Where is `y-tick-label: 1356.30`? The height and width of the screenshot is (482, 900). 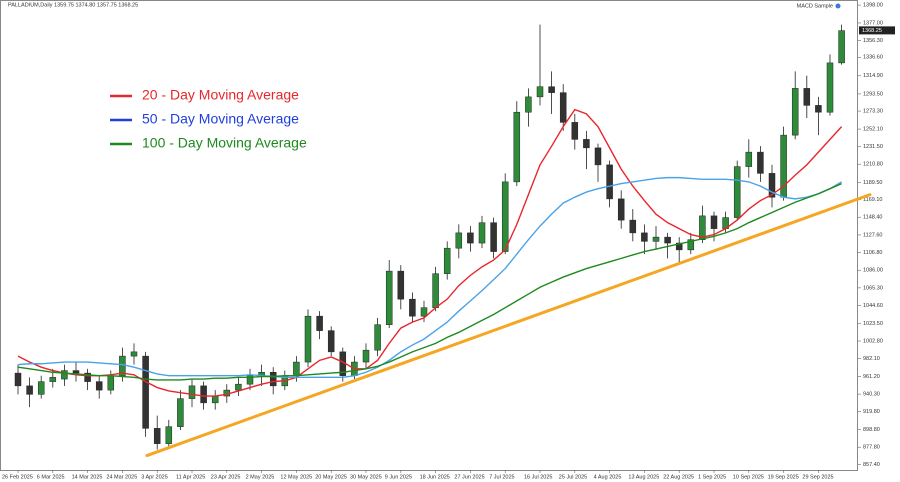
y-tick-label: 1356.30 is located at coordinates (873, 41).